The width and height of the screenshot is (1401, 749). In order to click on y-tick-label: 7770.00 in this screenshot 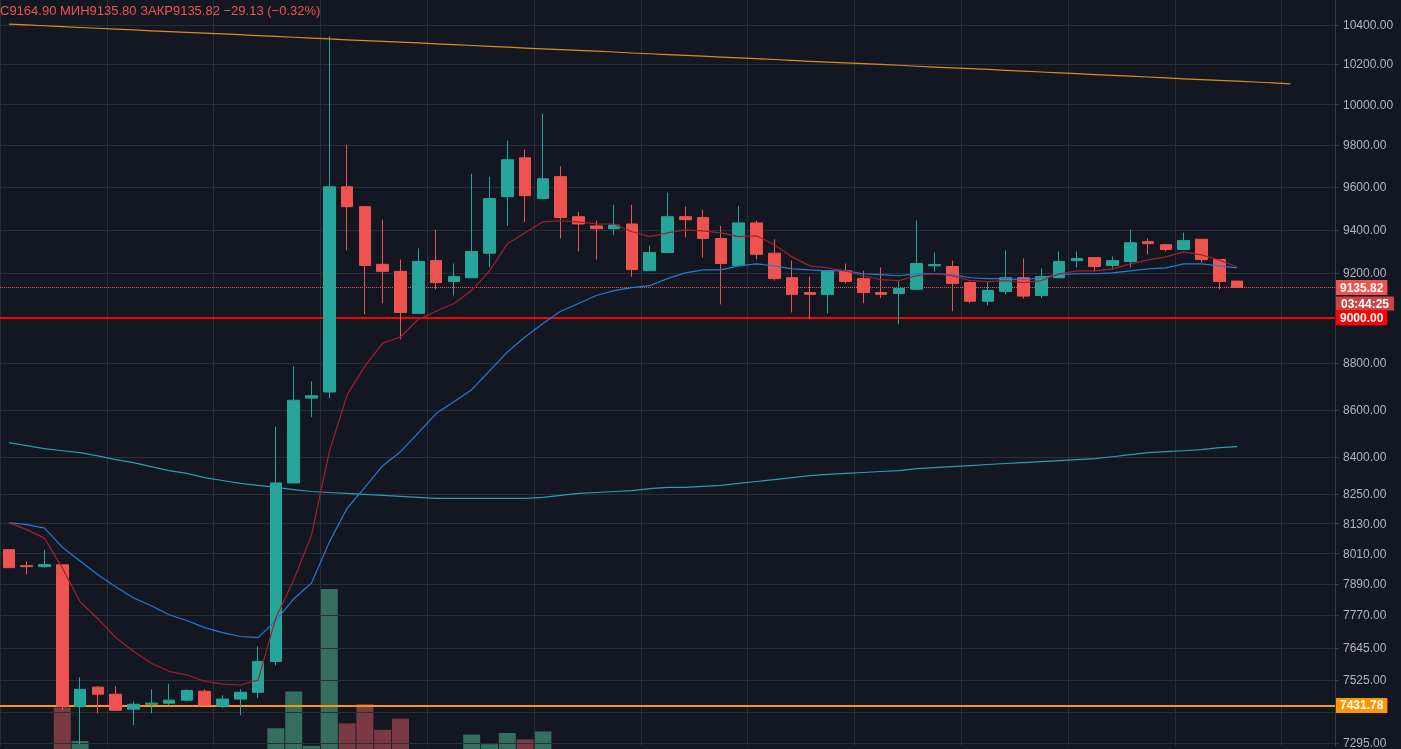, I will do `click(1365, 615)`.